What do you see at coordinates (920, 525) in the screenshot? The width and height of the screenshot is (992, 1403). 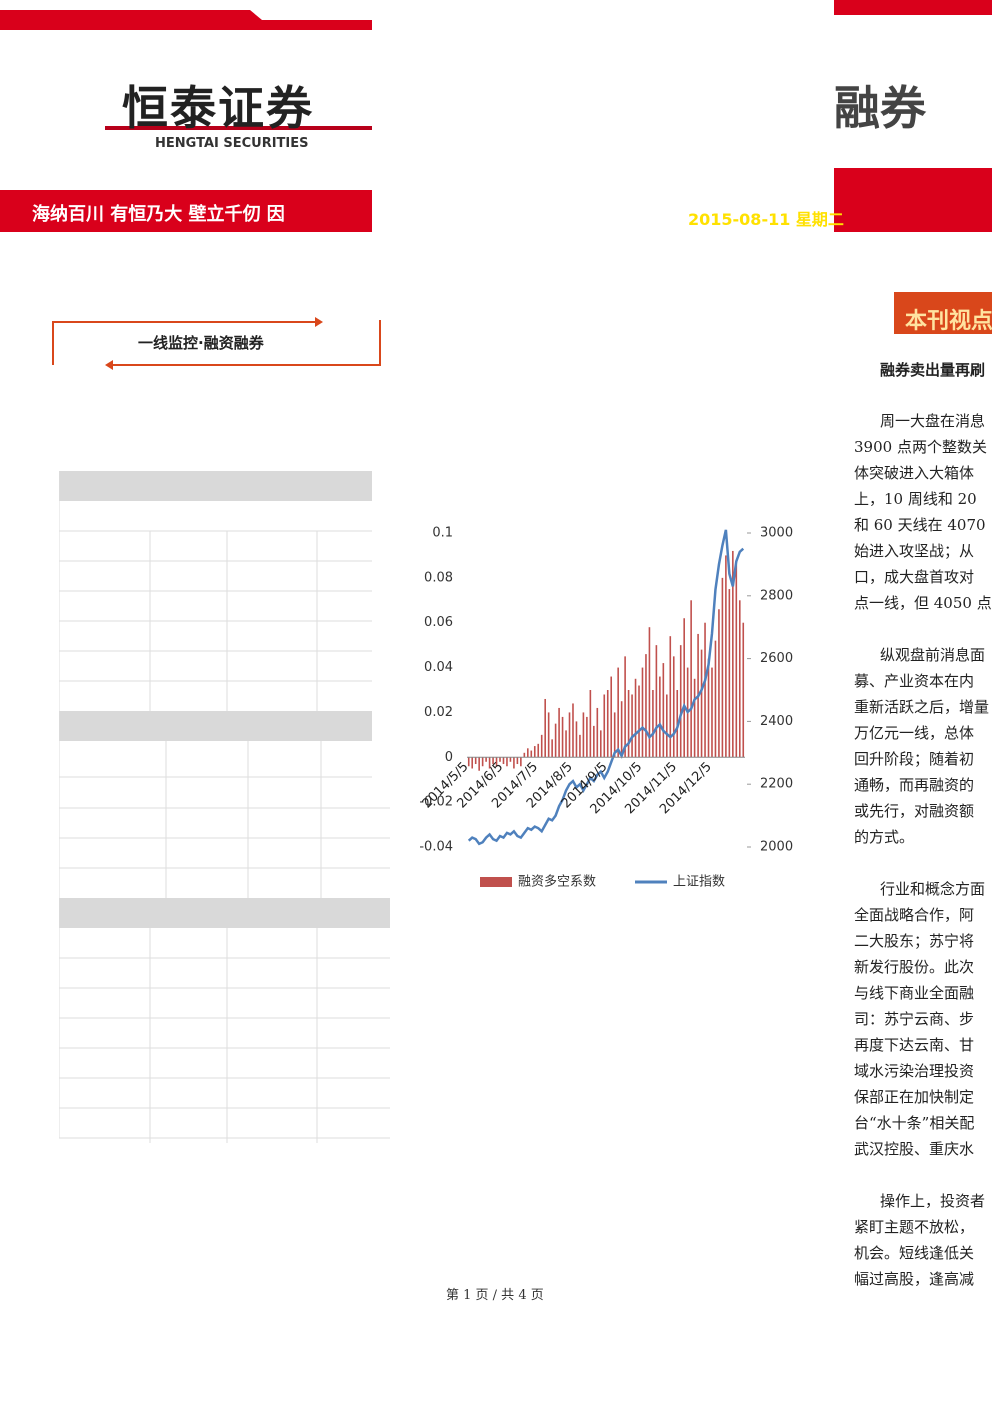 I see `paragraph-line: 和 60 天线在 4070` at bounding box center [920, 525].